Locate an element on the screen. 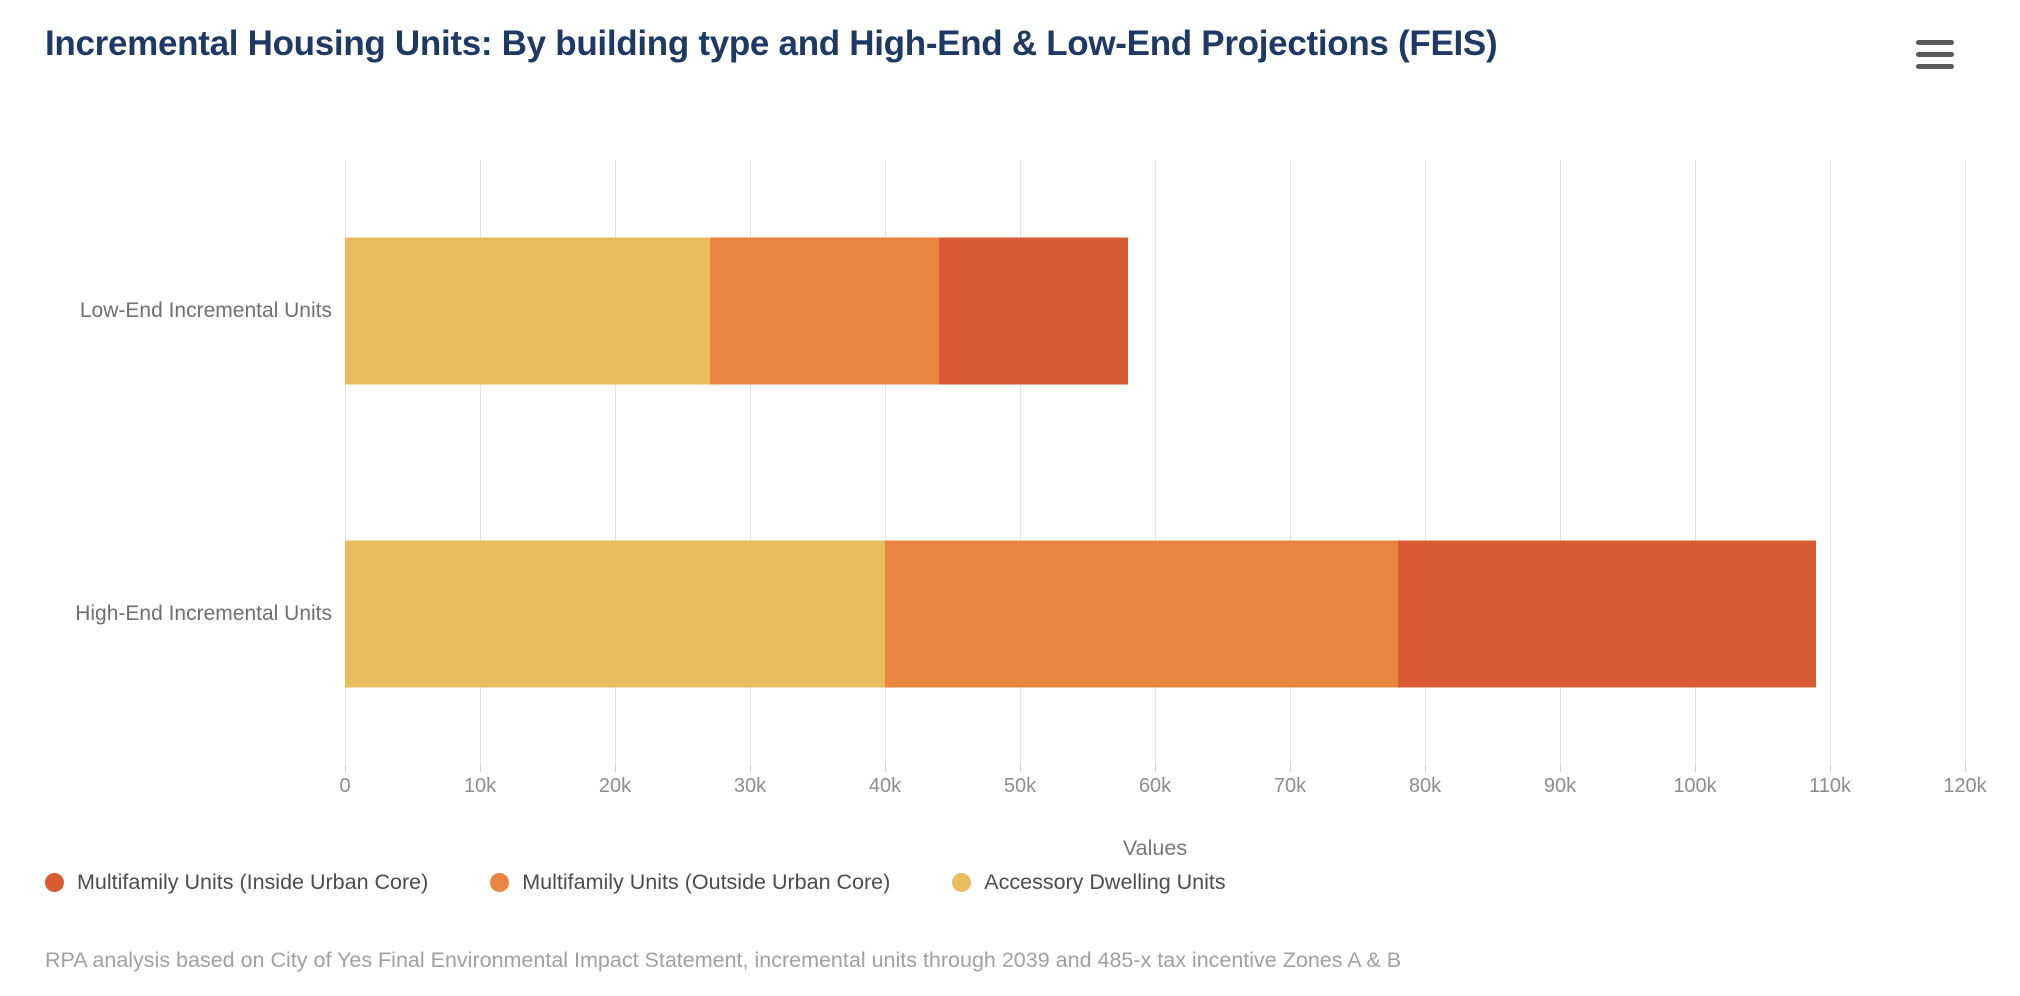  x-tick-label: 10k is located at coordinates (480, 786).